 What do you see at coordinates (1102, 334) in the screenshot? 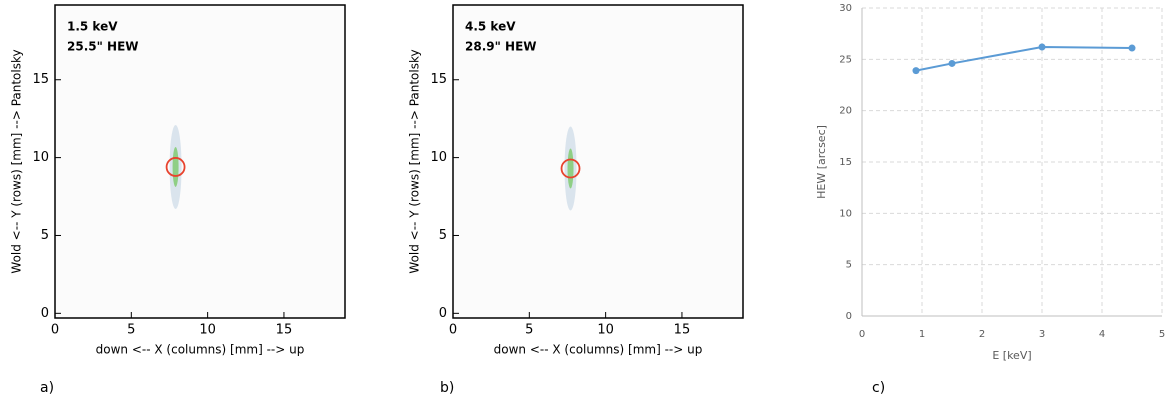
I see `x-tick-label: 4` at bounding box center [1102, 334].